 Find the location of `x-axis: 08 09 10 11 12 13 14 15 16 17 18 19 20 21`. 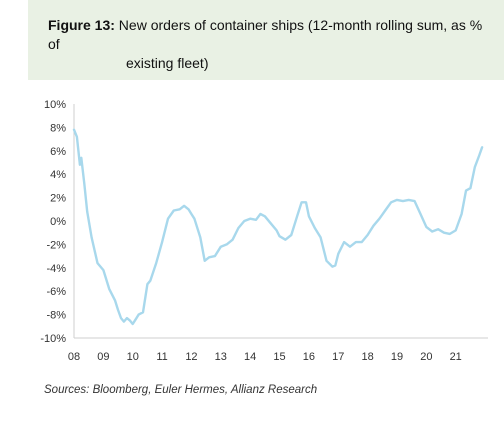

x-axis: 08 09 10 11 12 13 14 15 16 17 18 19 20 21 is located at coordinates (278, 350).